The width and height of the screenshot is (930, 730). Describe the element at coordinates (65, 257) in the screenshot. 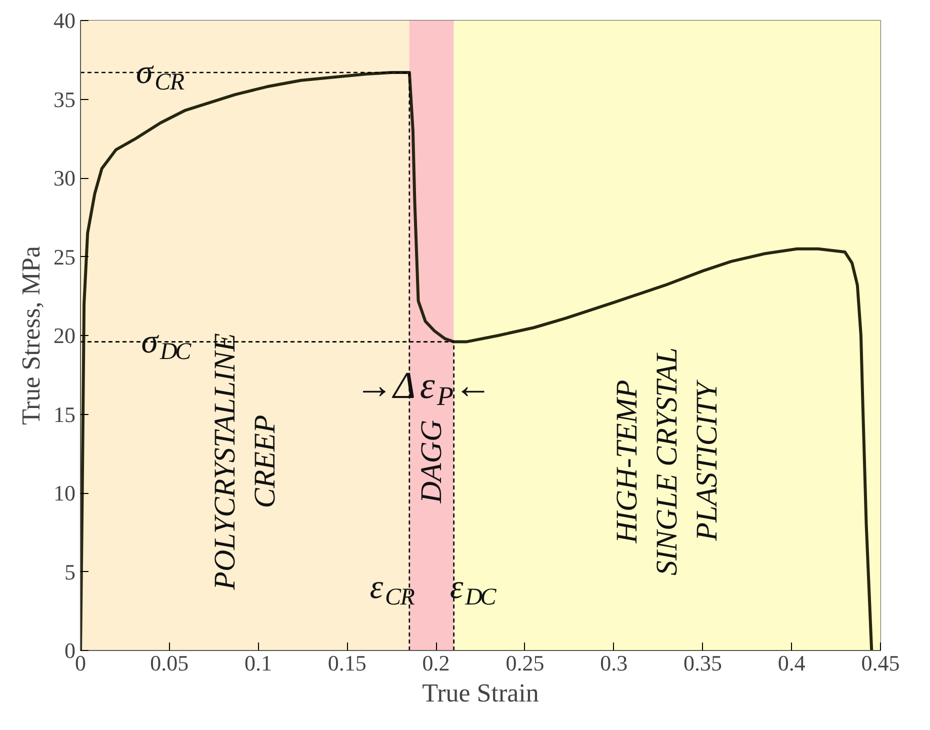

I see `y-tick-label: 25` at that location.